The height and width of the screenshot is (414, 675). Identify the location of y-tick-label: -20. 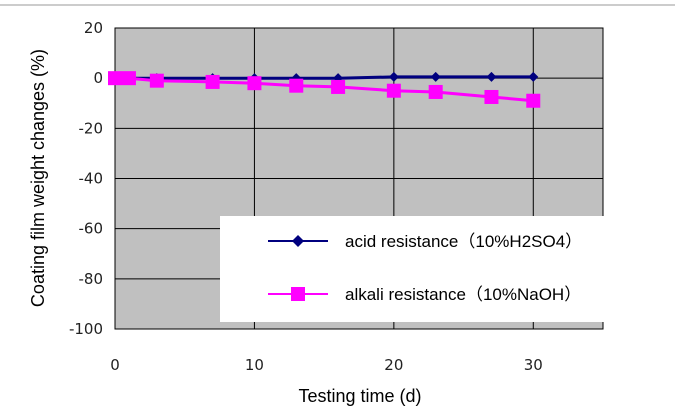
(91, 128).